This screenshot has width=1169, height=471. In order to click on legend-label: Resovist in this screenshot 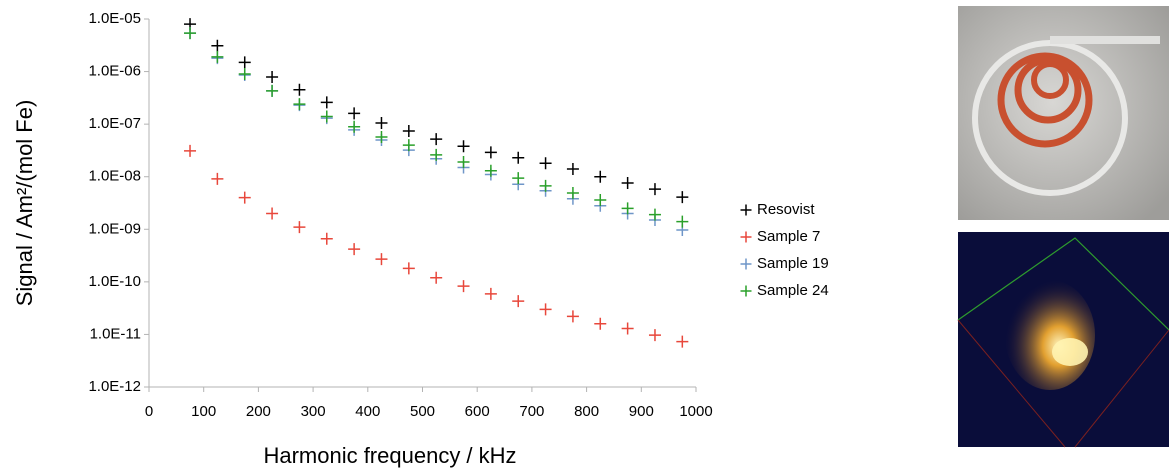, I will do `click(786, 209)`.